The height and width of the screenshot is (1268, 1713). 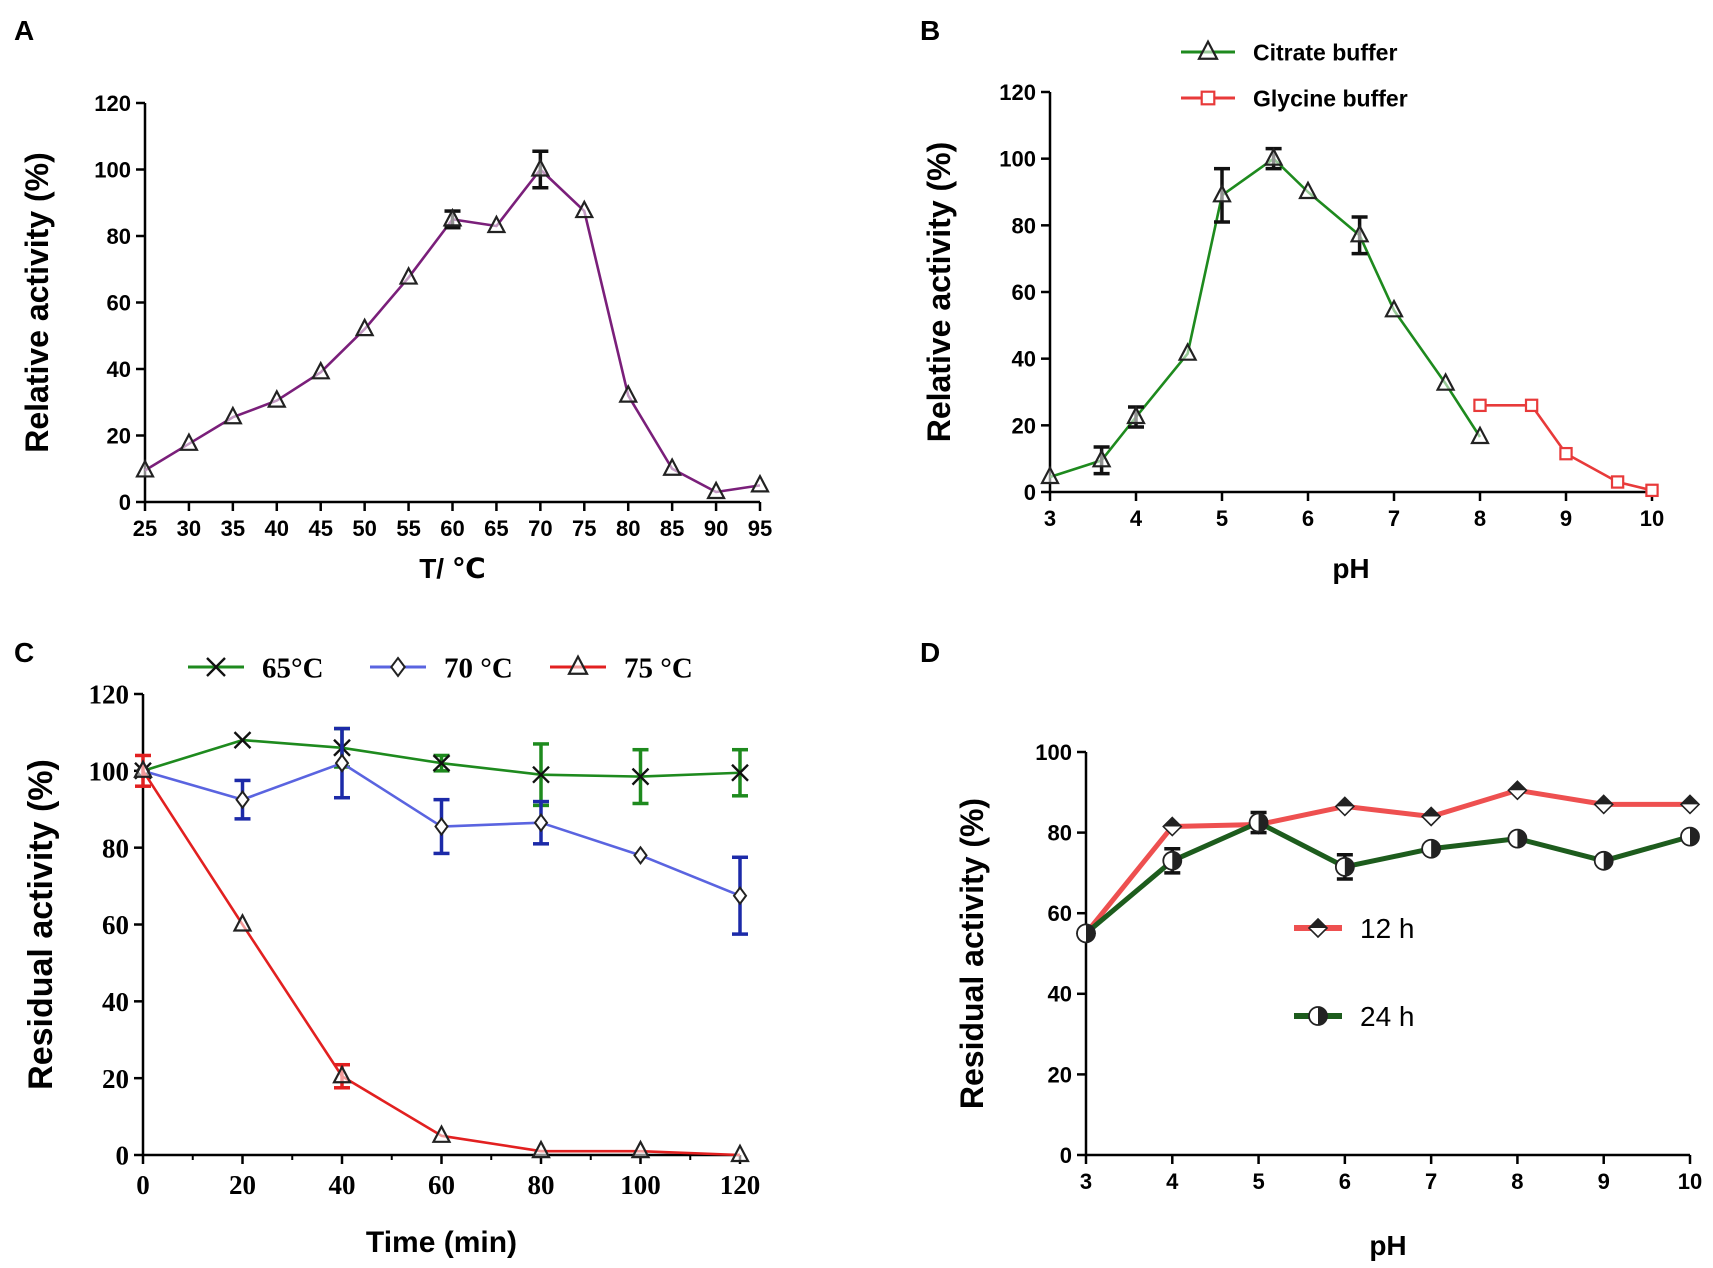 What do you see at coordinates (1350, 568) in the screenshot?
I see `x-axis-label: pH` at bounding box center [1350, 568].